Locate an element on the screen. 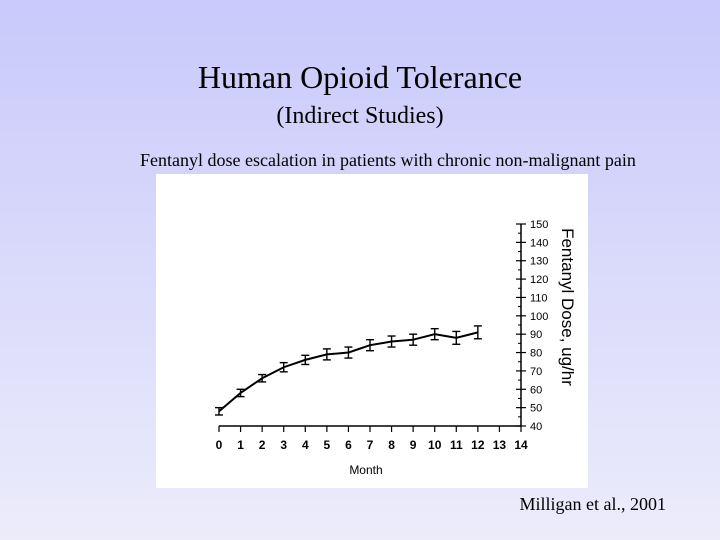  x-tick-label: 9 is located at coordinates (413, 445).